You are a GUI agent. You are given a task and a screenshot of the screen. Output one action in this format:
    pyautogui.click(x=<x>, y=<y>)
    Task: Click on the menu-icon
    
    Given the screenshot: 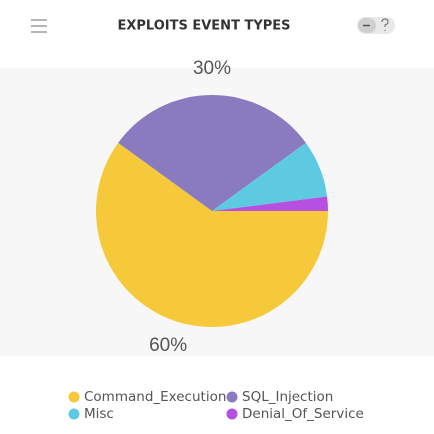 What is the action you would take?
    pyautogui.click(x=39, y=26)
    